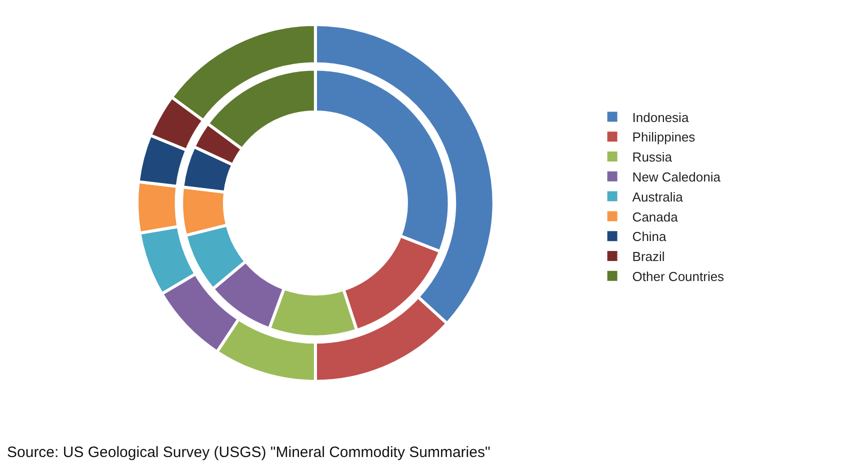  What do you see at coordinates (650, 236) in the screenshot?
I see `legend-label: China` at bounding box center [650, 236].